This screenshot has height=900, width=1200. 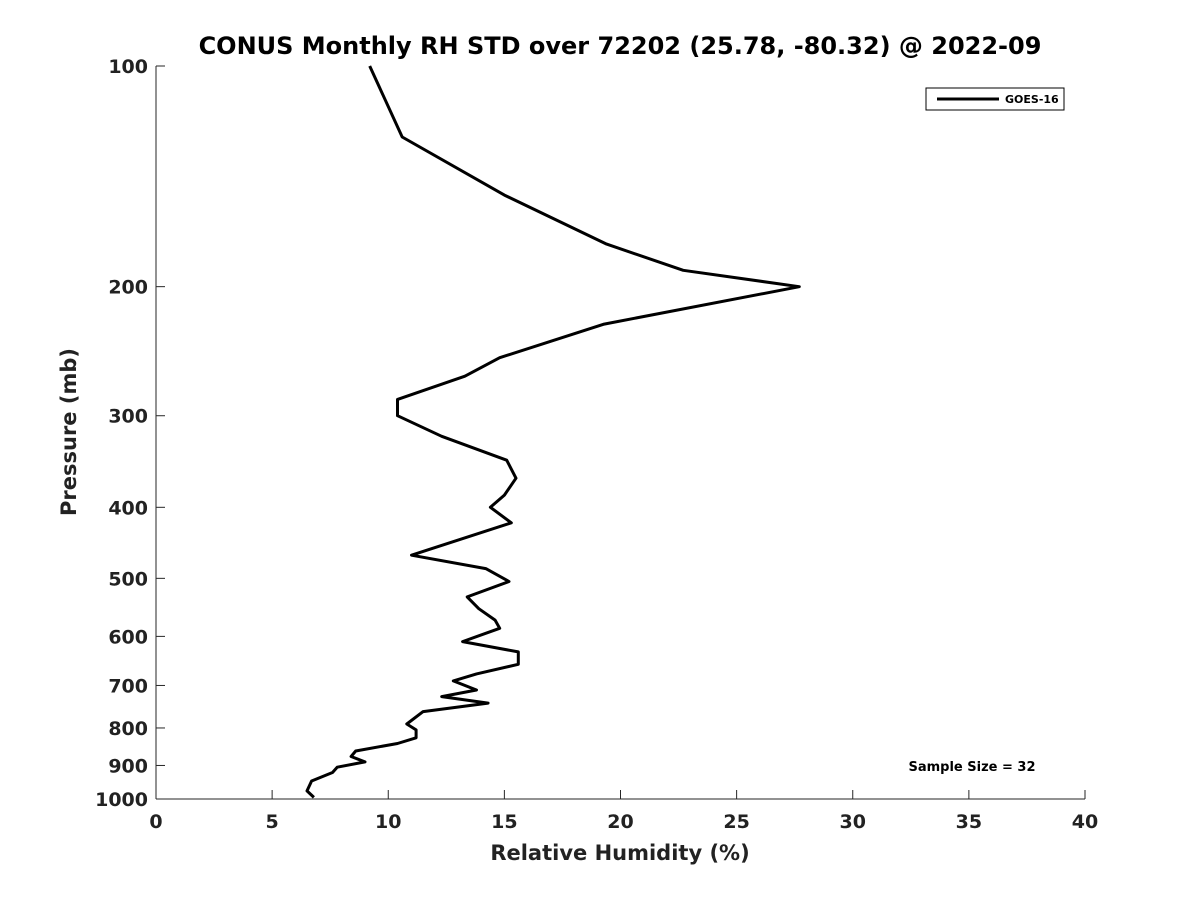 I want to click on y-tick-label: 100, so click(x=128, y=67).